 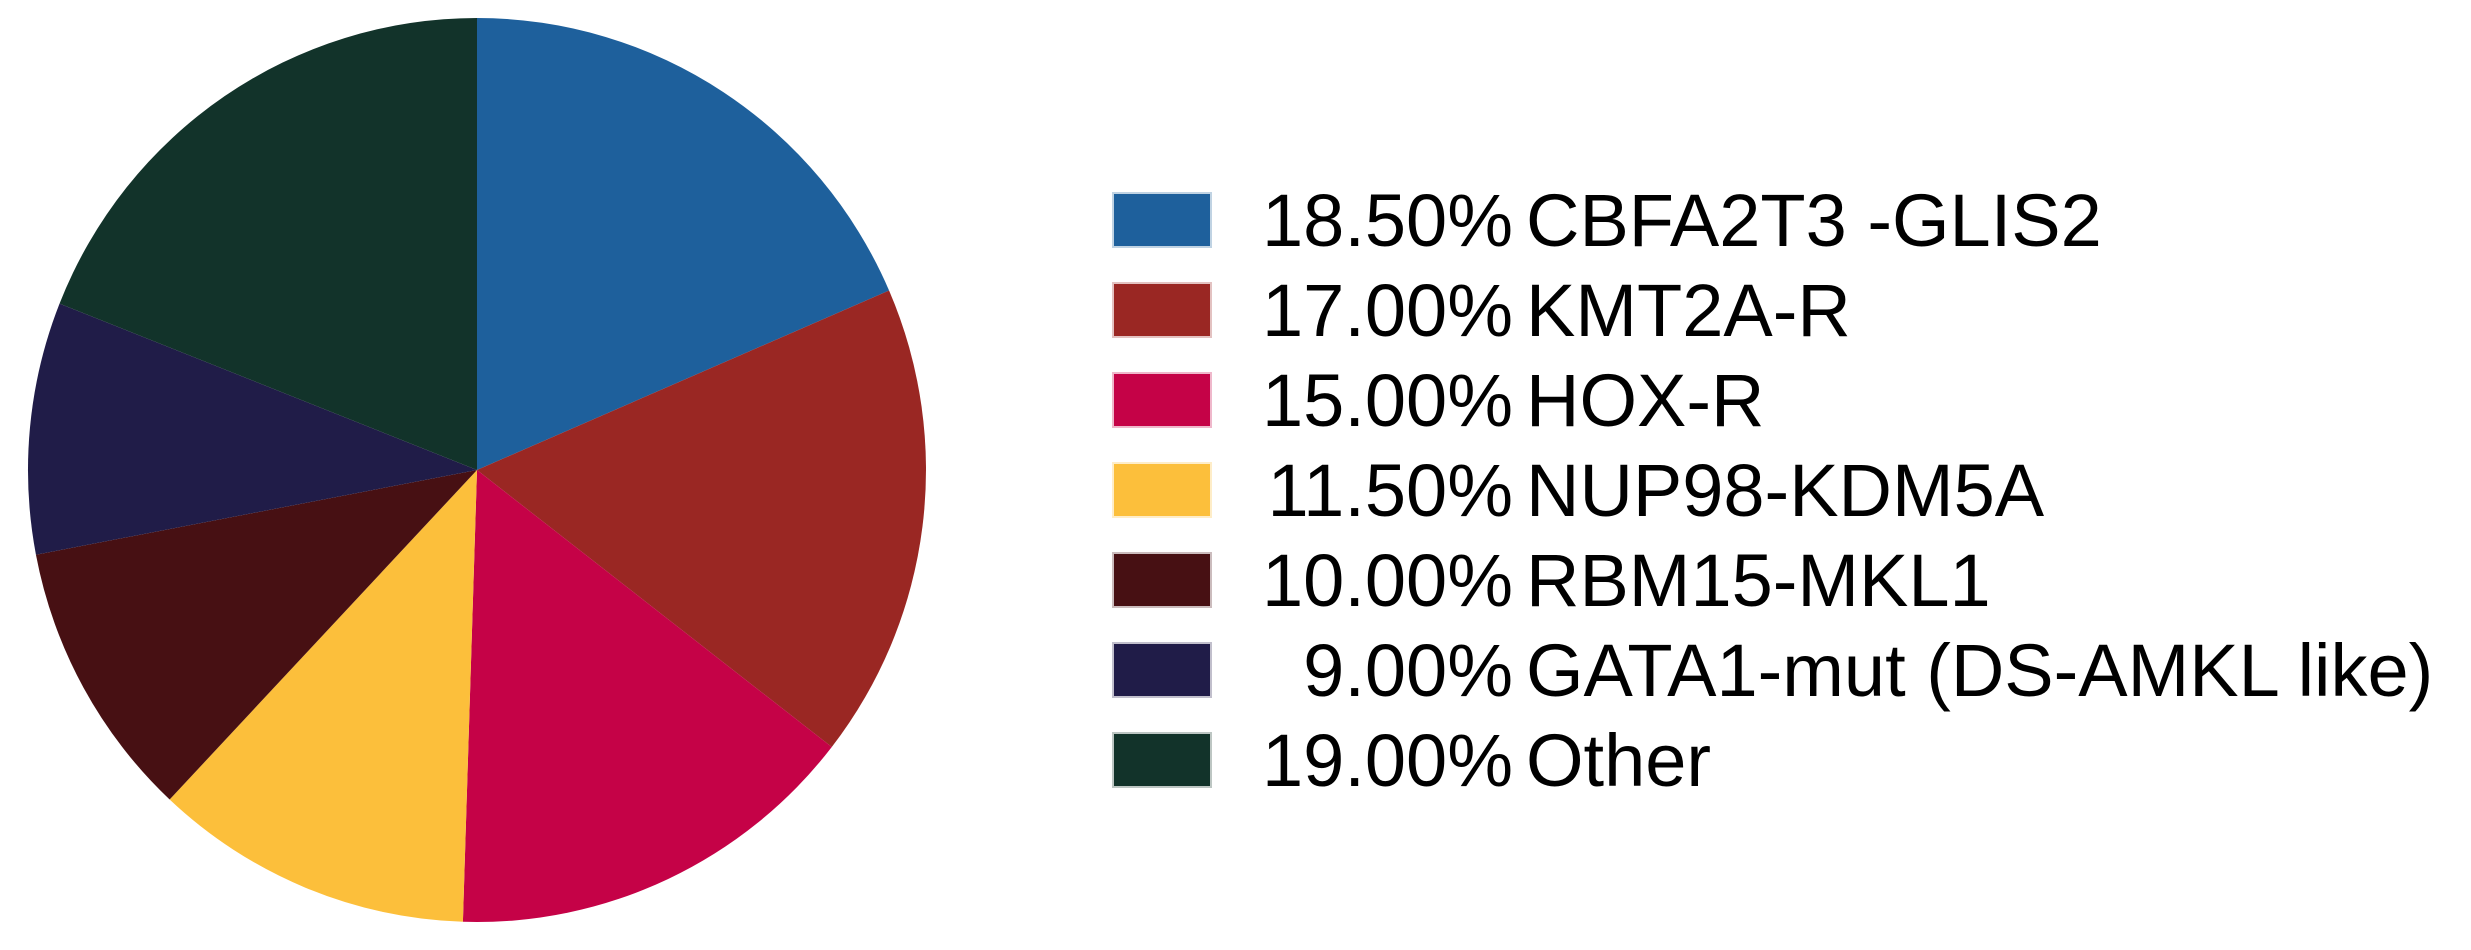 I want to click on legend-percent: 11.50%, so click(x=1390, y=490).